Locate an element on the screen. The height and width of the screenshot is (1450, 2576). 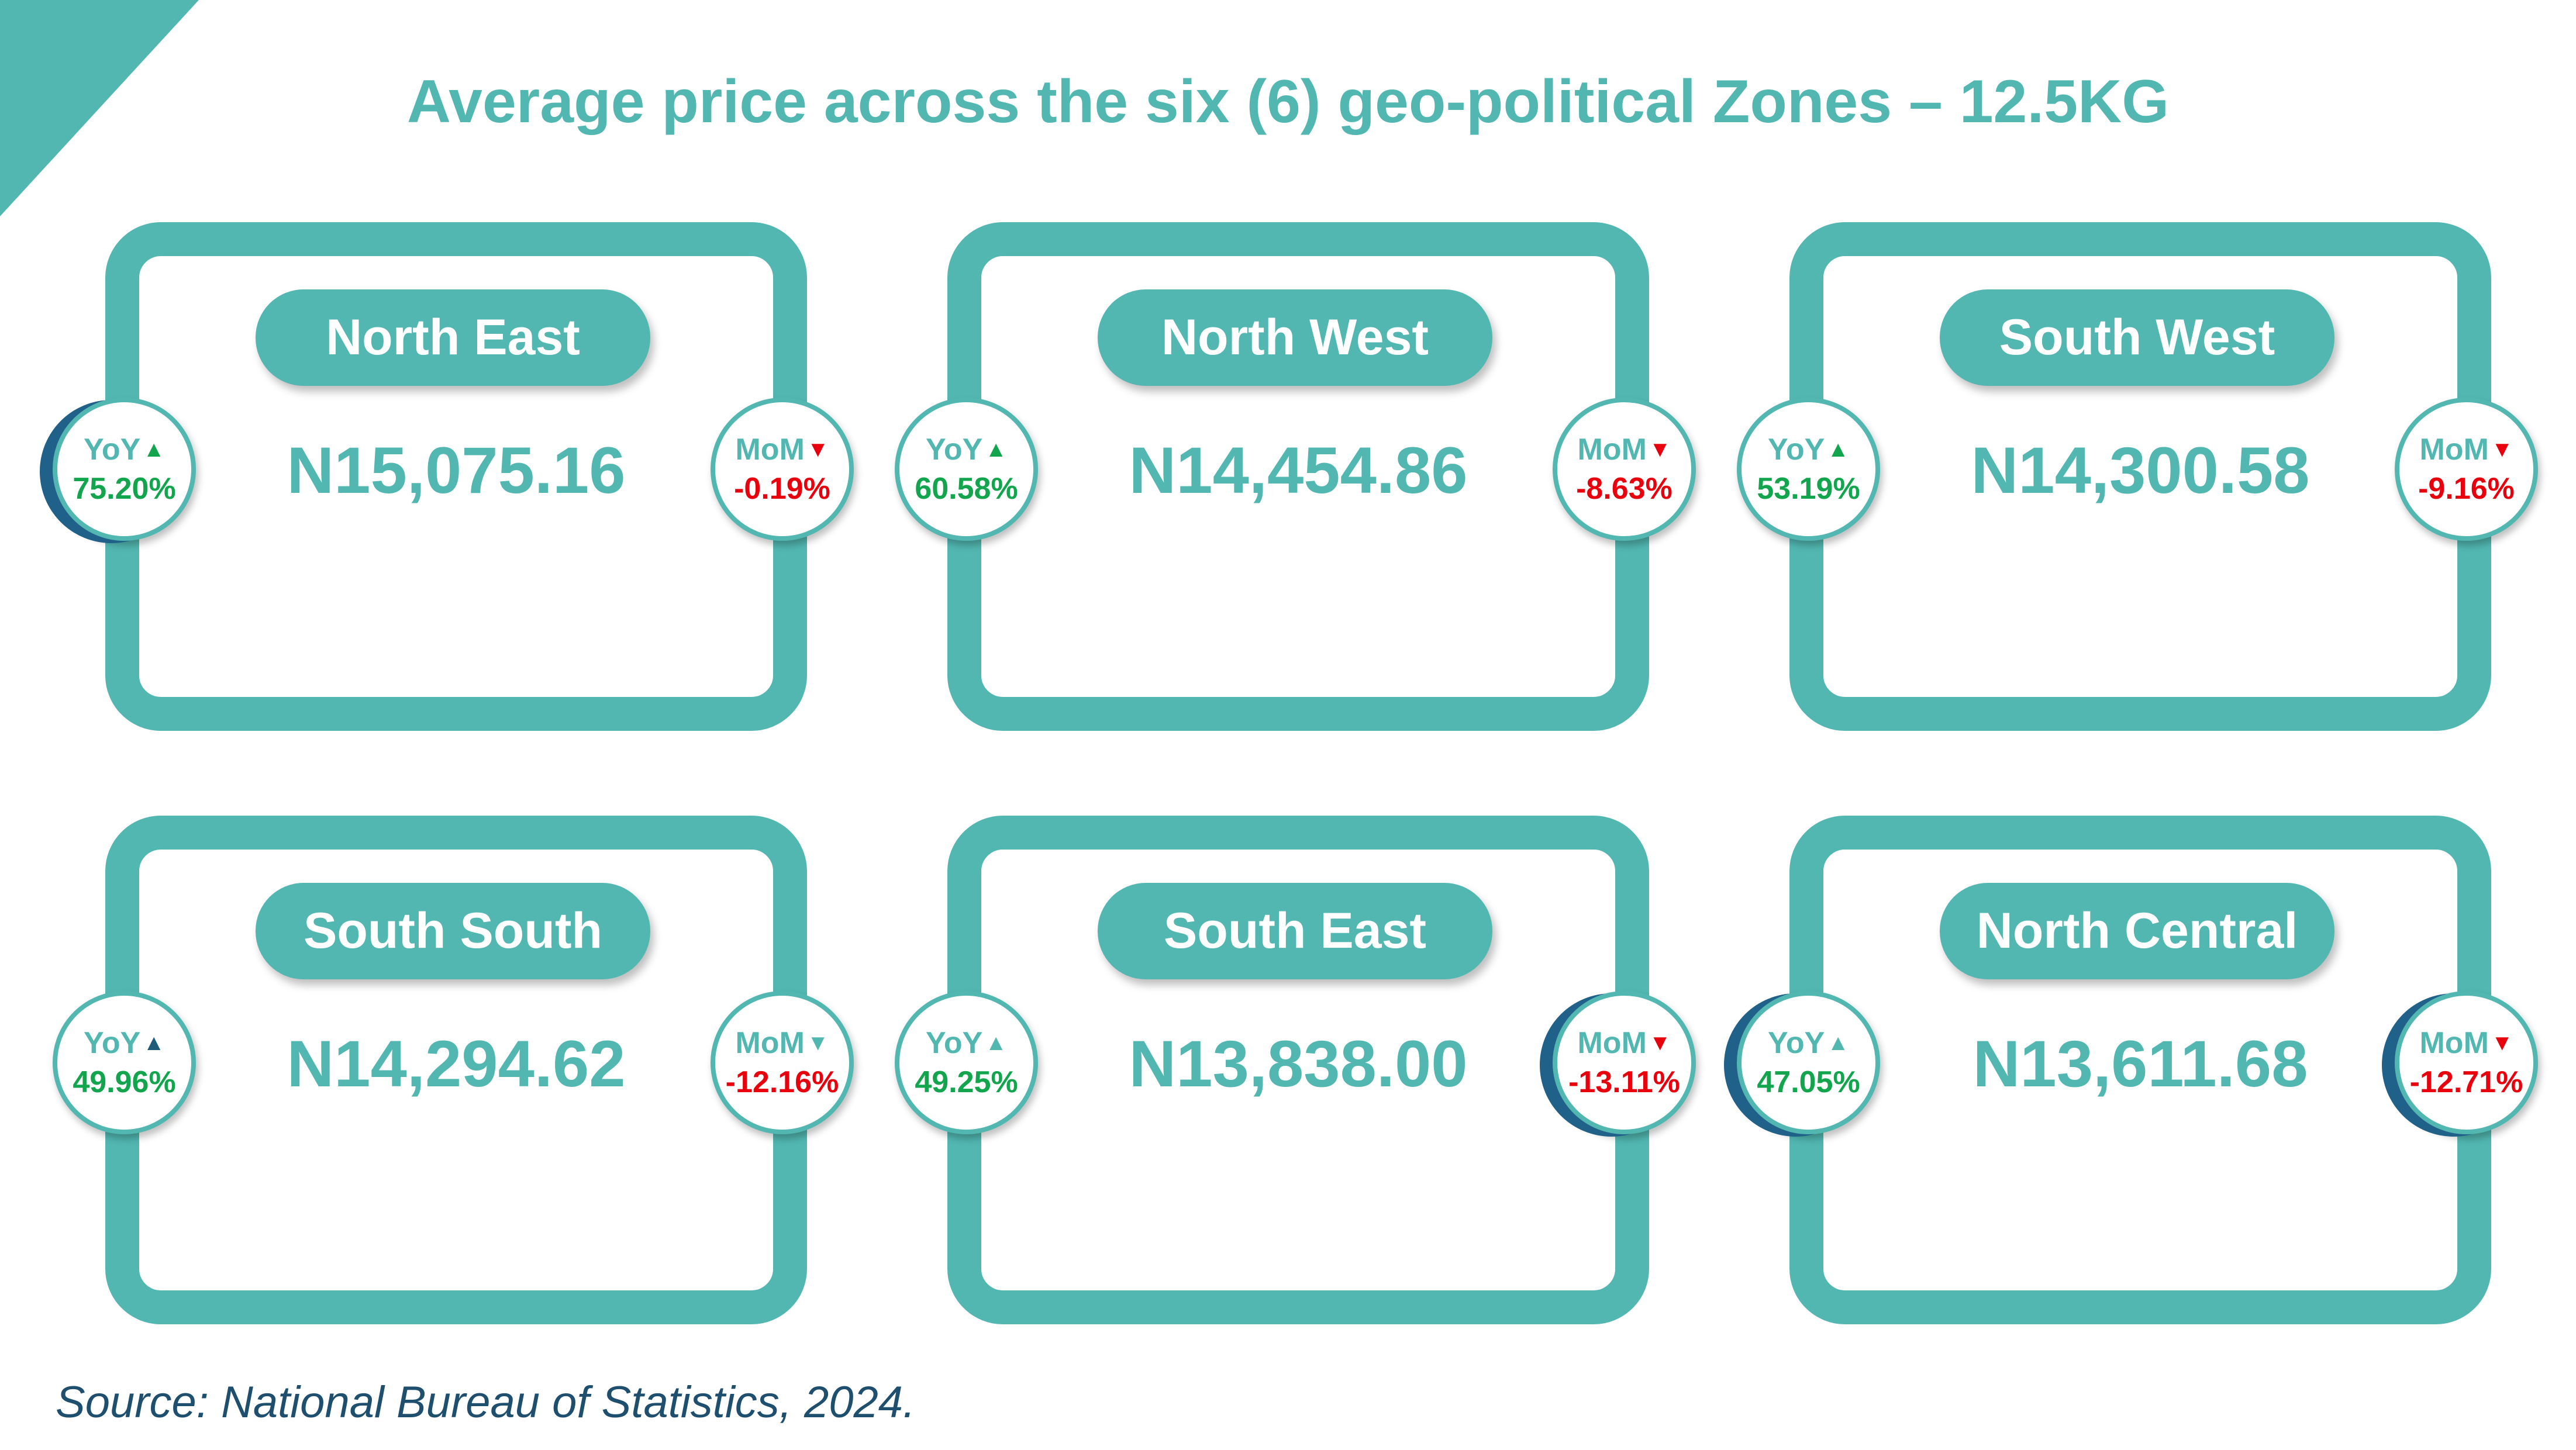
yoy-badge: YoY ▲ 49.25% is located at coordinates (967, 1062).